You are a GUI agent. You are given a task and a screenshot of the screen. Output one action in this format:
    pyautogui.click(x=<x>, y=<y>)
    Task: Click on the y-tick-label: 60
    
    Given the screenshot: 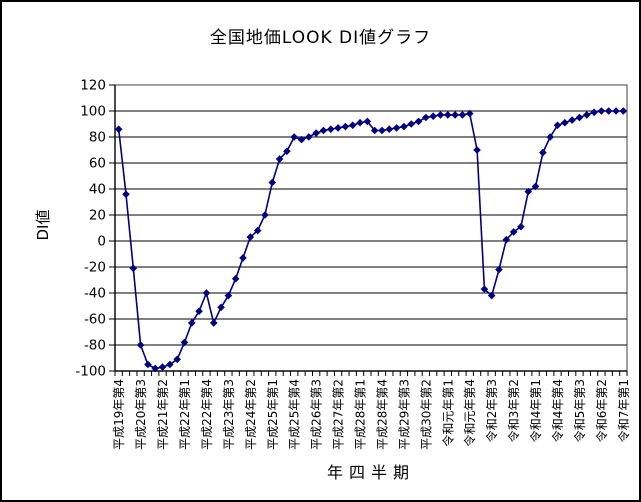 What is the action you would take?
    pyautogui.click(x=97, y=164)
    